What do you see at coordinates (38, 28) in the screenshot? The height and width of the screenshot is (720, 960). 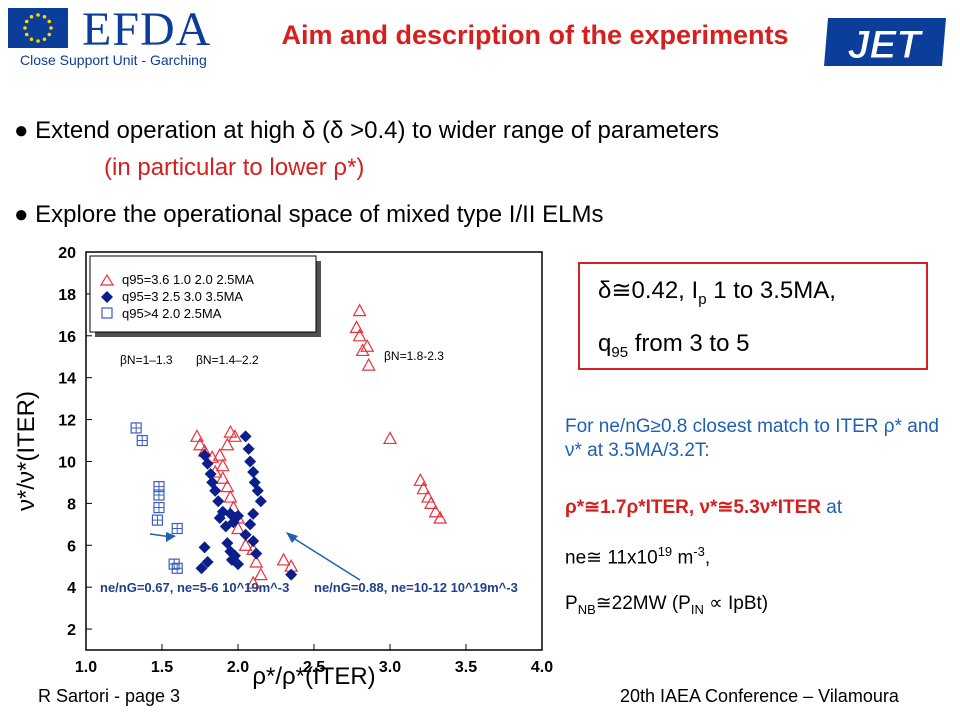 I see `eu-flag-icon` at bounding box center [38, 28].